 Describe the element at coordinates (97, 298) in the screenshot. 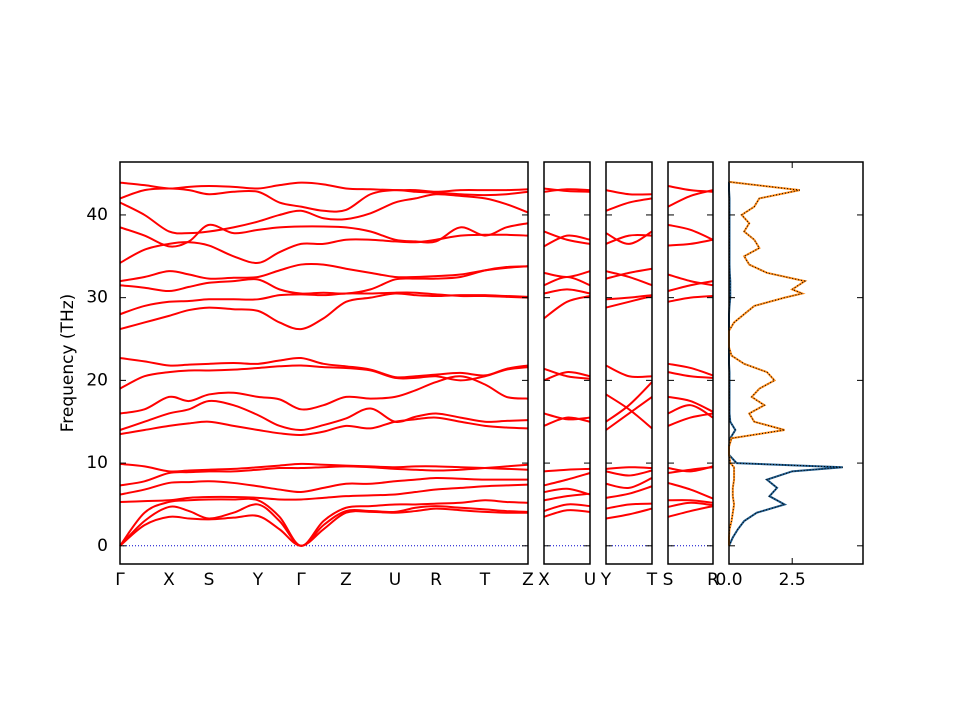

I see `y-tick-label: 30` at that location.